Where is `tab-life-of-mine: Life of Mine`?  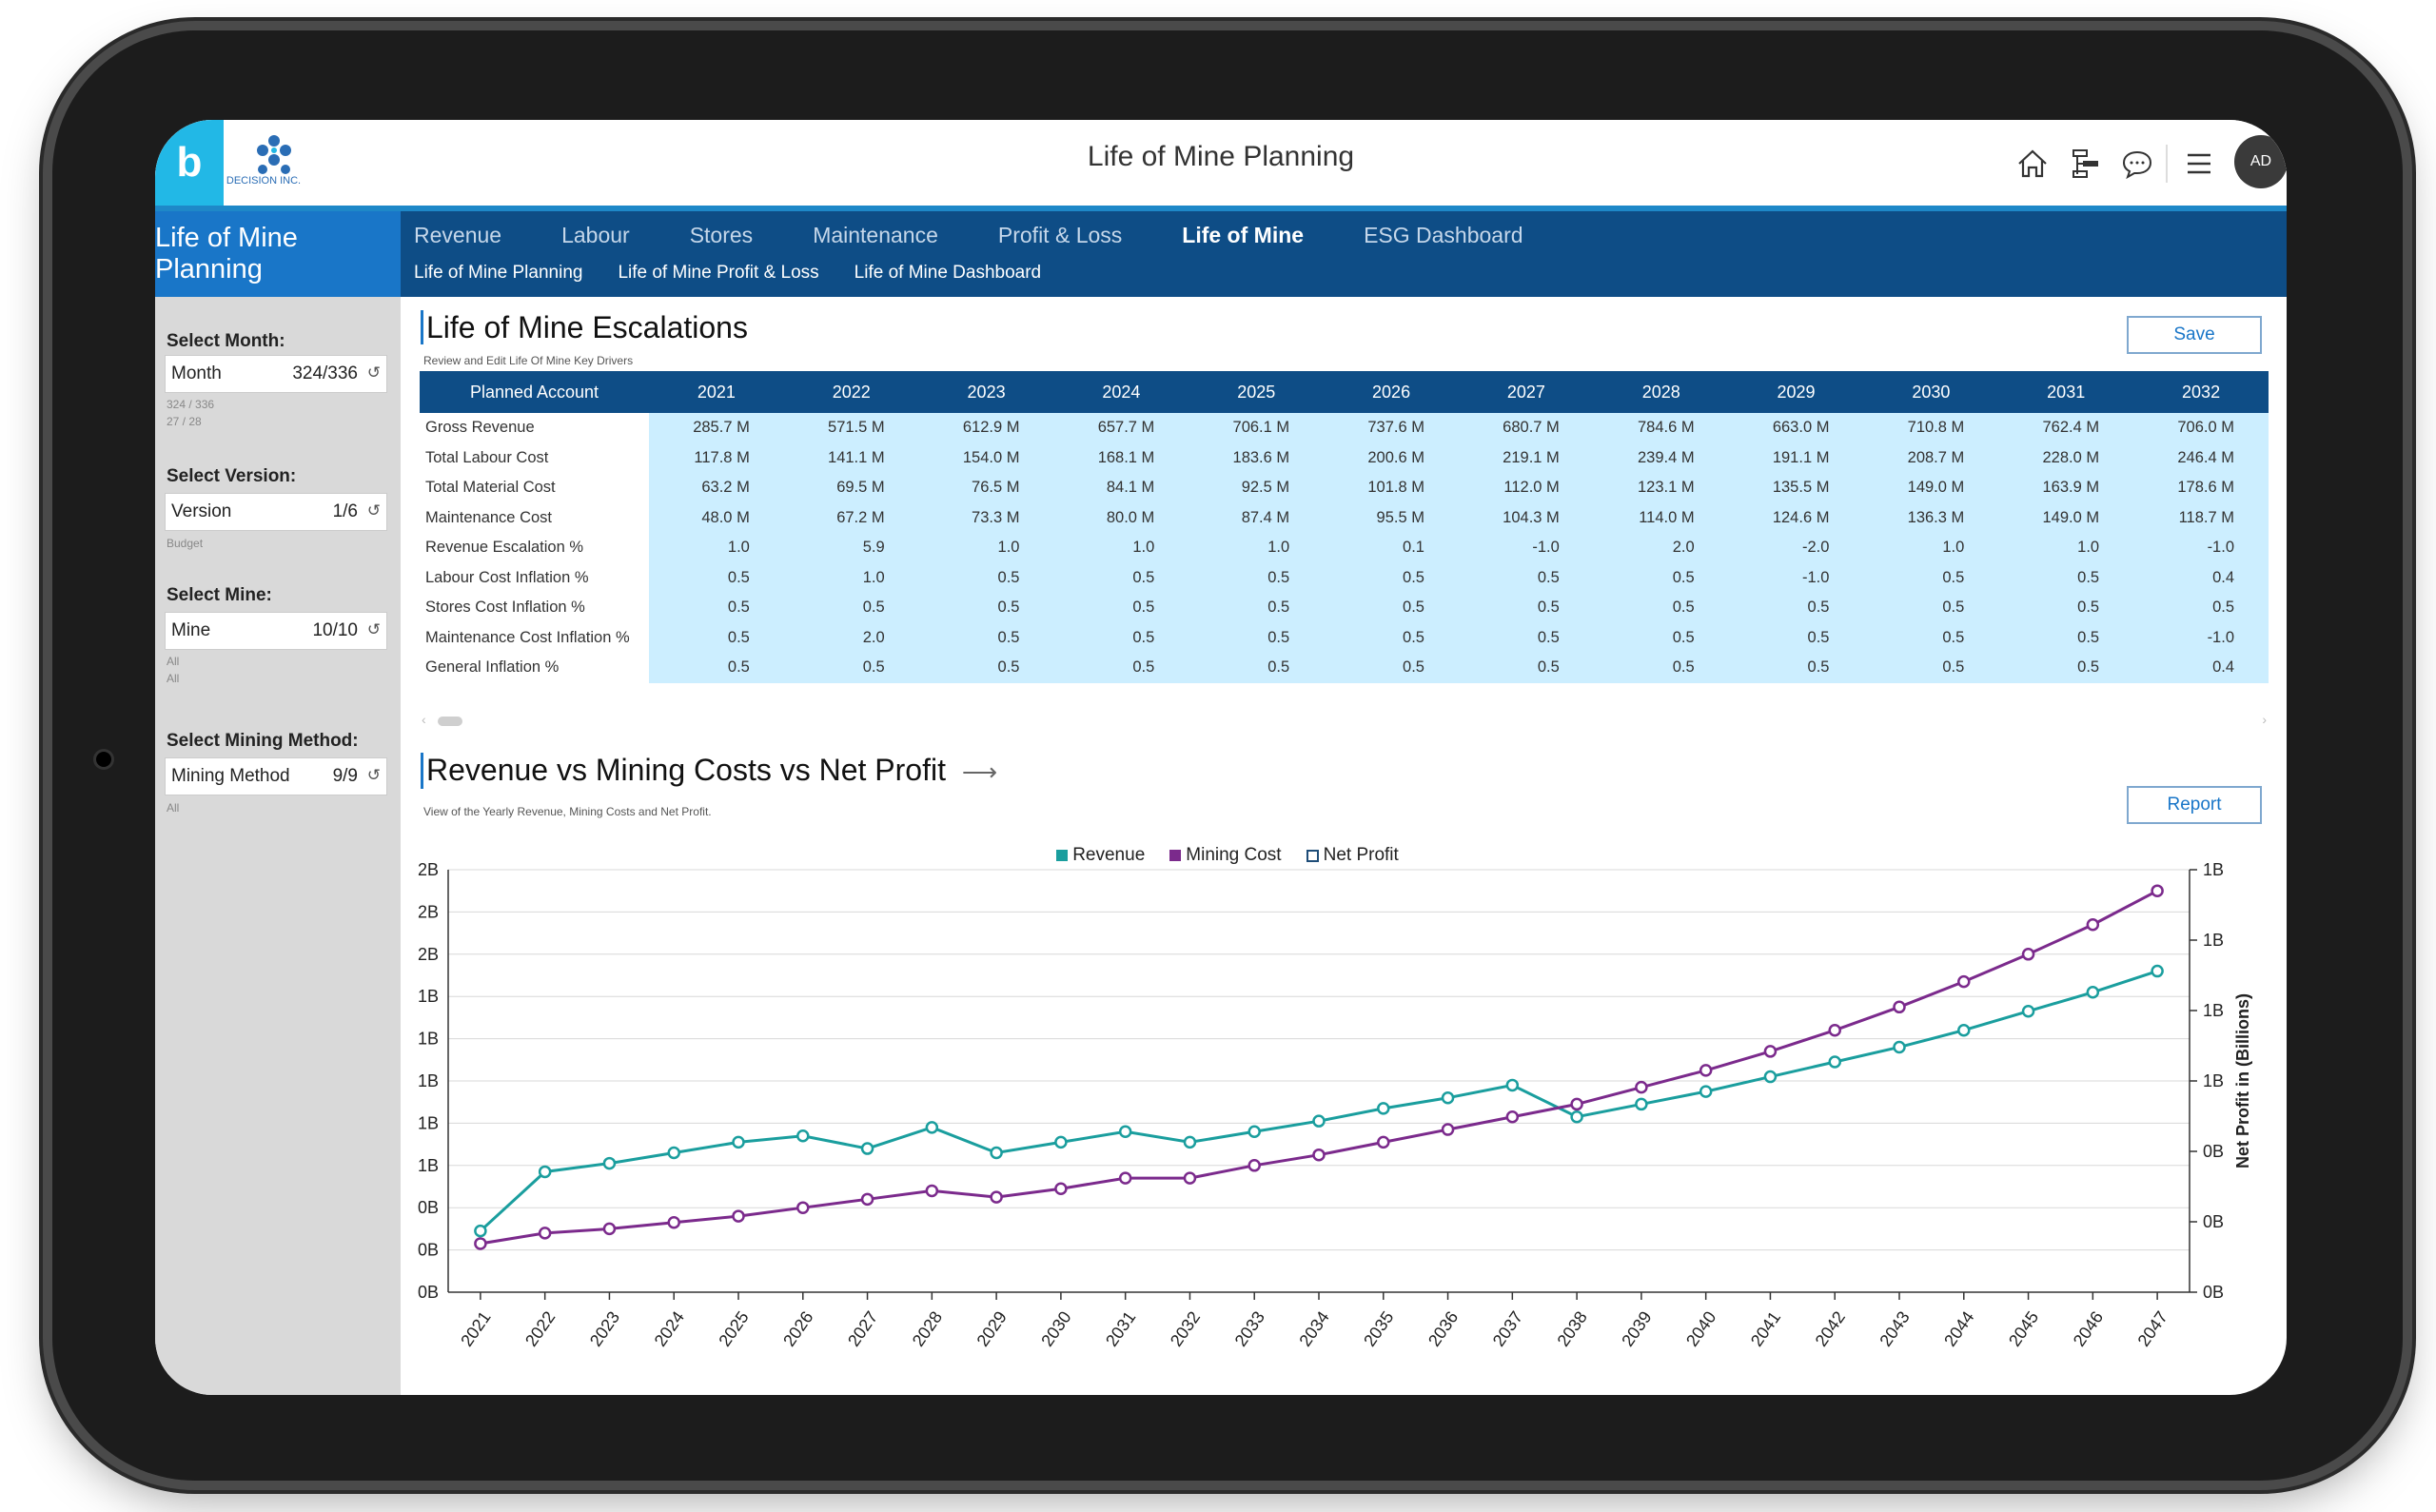 tab-life-of-mine: Life of Mine is located at coordinates (1243, 235).